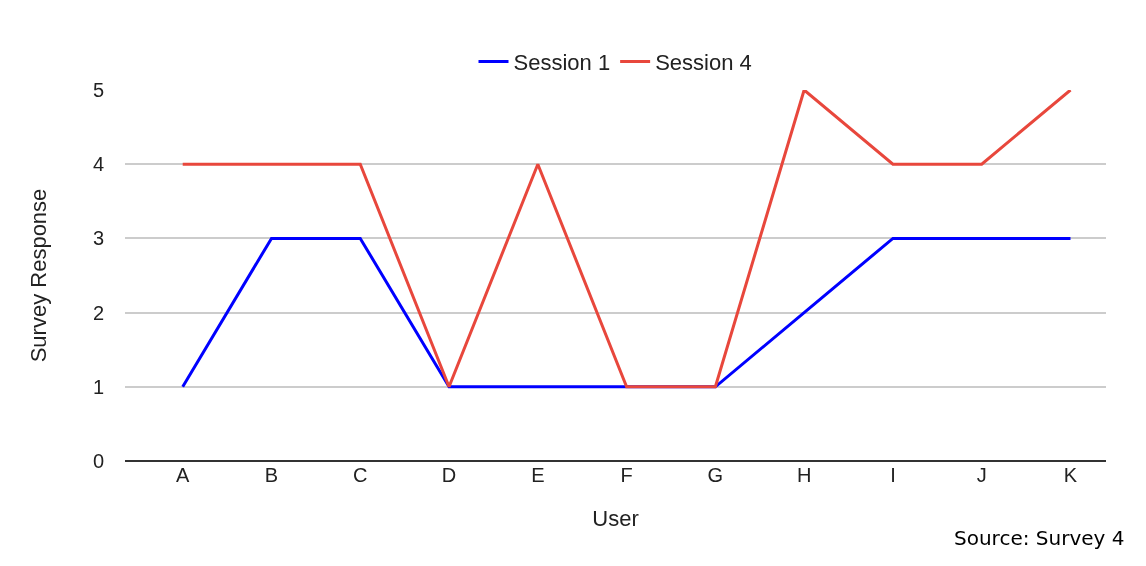  Describe the element at coordinates (449, 475) in the screenshot. I see `x-tick-label: D` at that location.